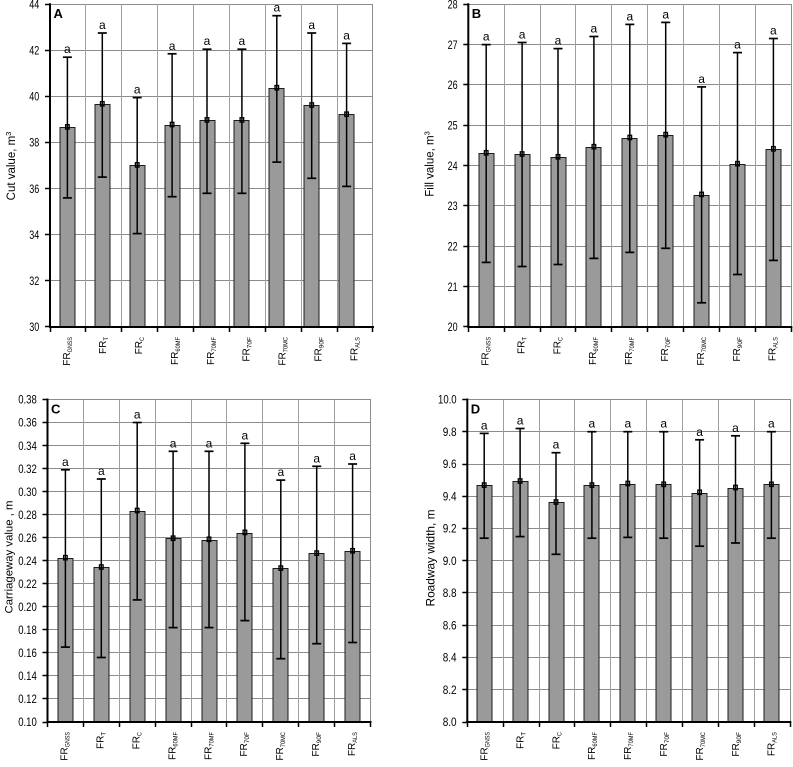  I want to click on svg-text: 24, so click(453, 166).